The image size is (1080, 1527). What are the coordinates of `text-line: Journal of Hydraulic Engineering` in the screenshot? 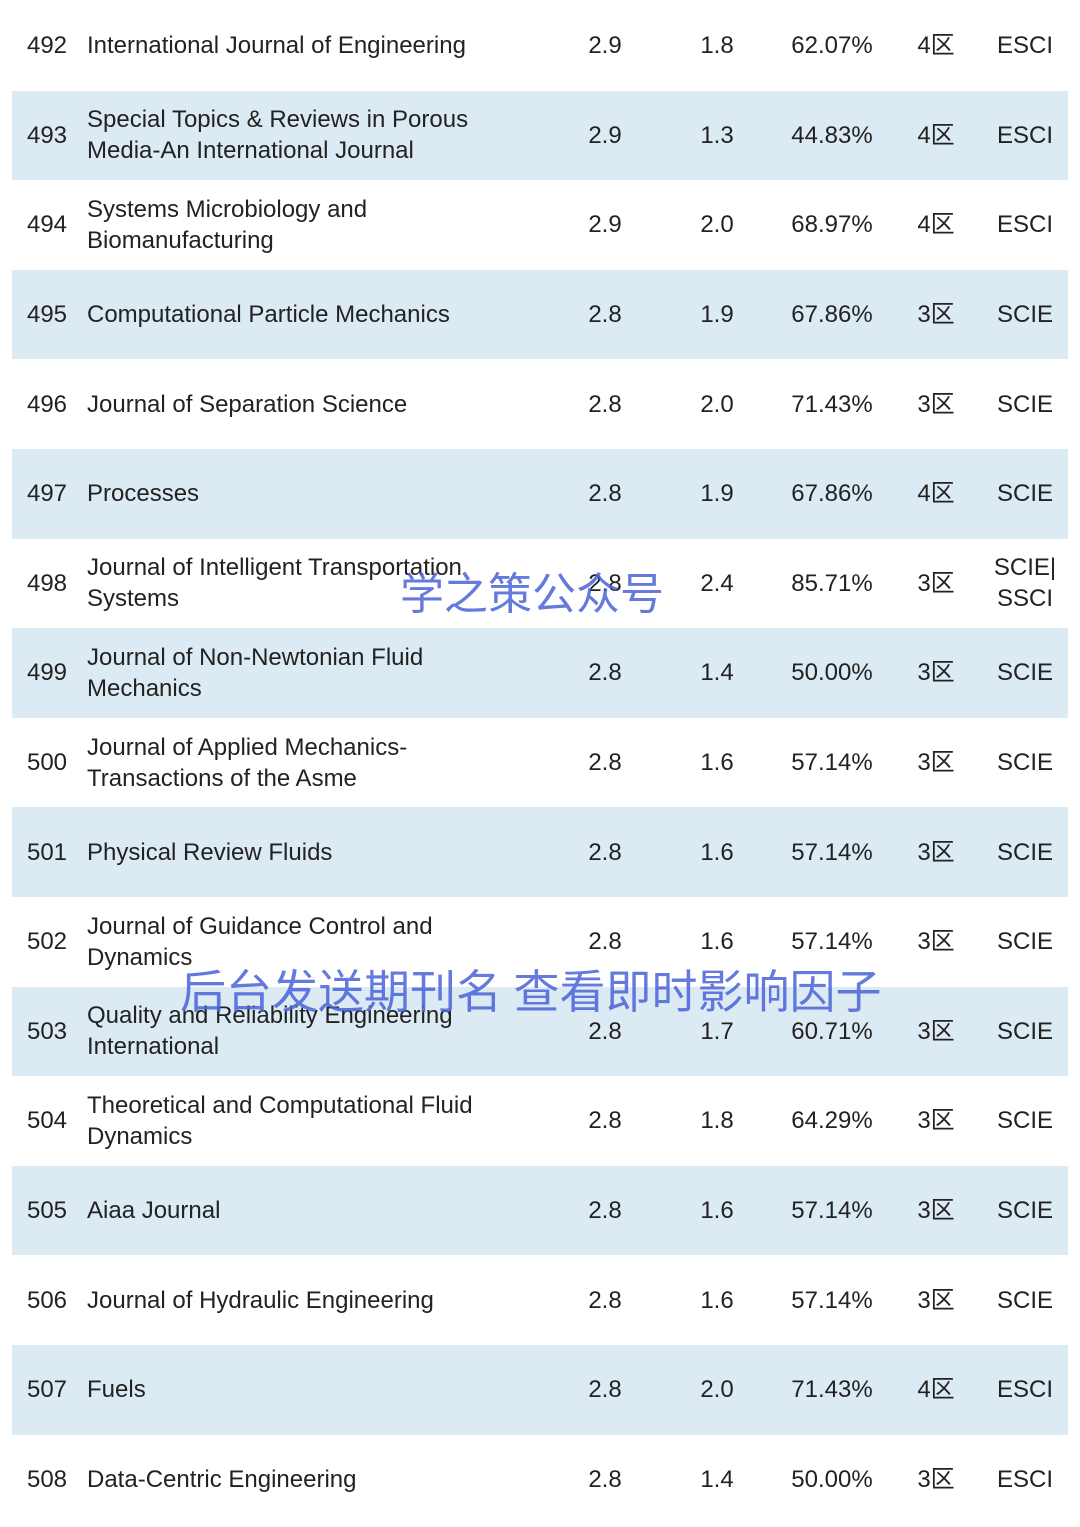 It's located at (260, 1300).